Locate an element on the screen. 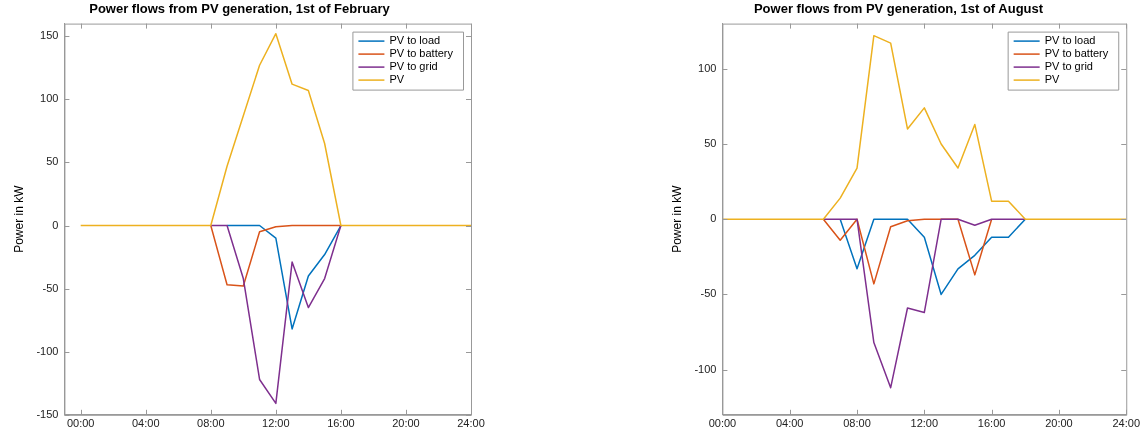 Image resolution: width=1143 pixels, height=436 pixels. y-tick-label: 150 is located at coordinates (49, 35).